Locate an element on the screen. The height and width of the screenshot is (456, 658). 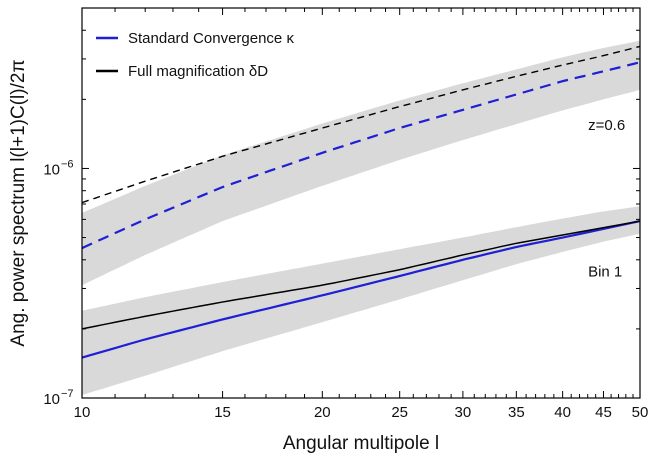
x-tick-label: 15 is located at coordinates (222, 412).